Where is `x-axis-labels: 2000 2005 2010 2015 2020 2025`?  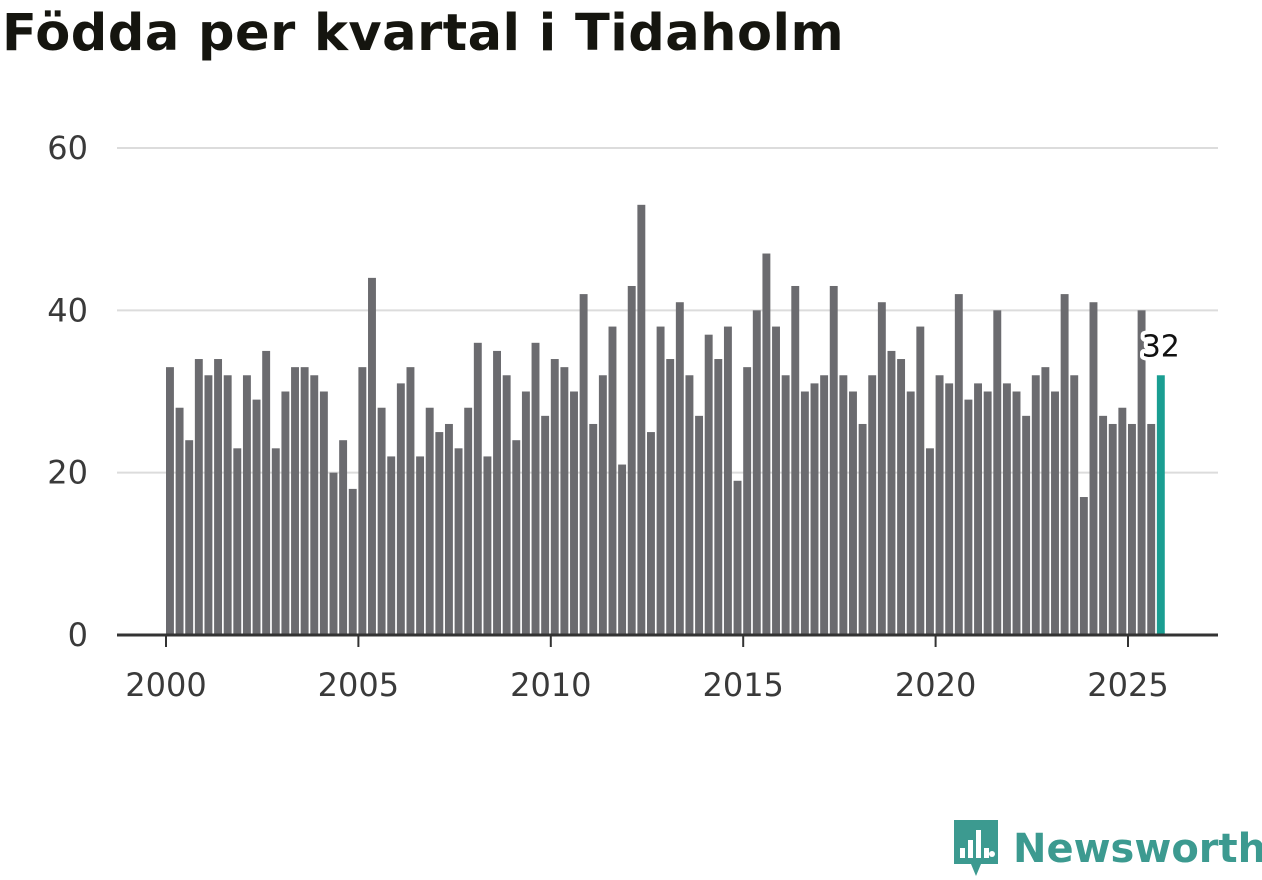 x-axis-labels: 2000 2005 2010 2015 2020 2025 is located at coordinates (647, 669).